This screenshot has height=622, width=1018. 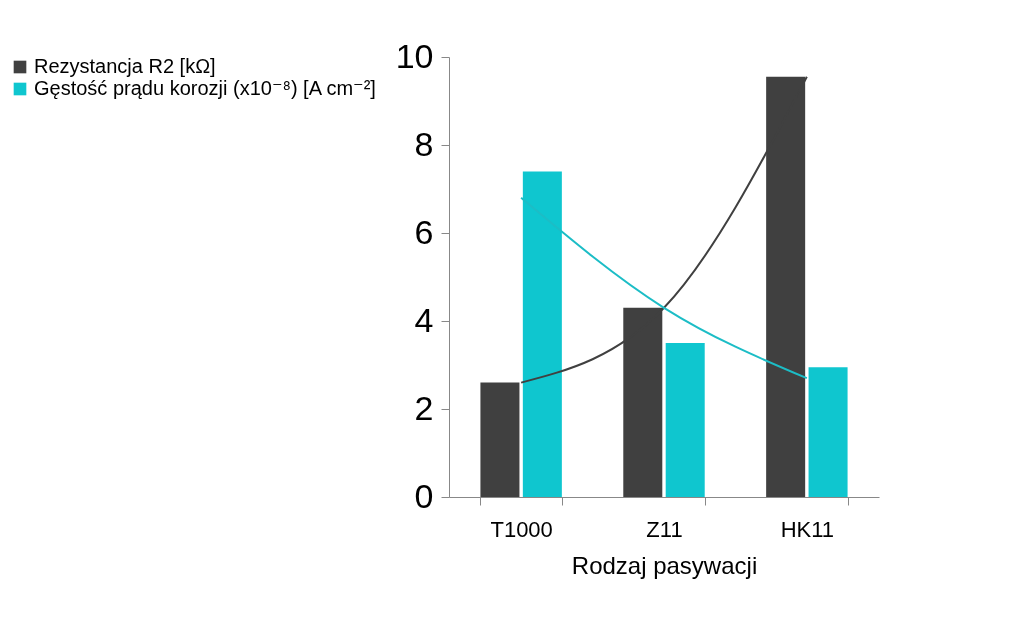 What do you see at coordinates (424, 407) in the screenshot?
I see `y-tick-label: 2` at bounding box center [424, 407].